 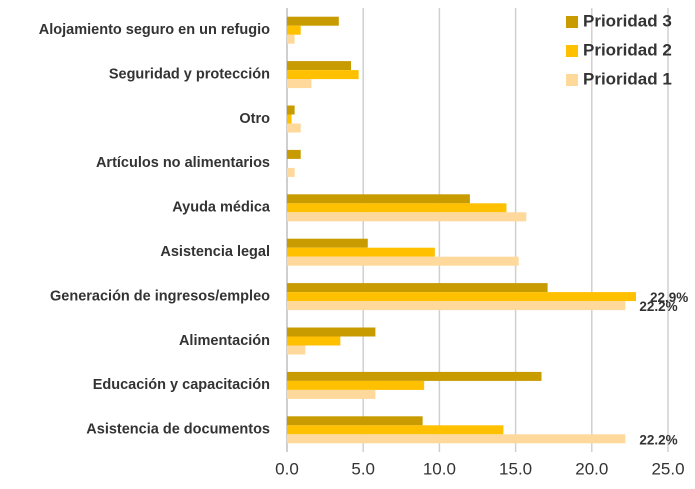 What do you see at coordinates (627, 49) in the screenshot?
I see `legend-label: Prioridad 2` at bounding box center [627, 49].